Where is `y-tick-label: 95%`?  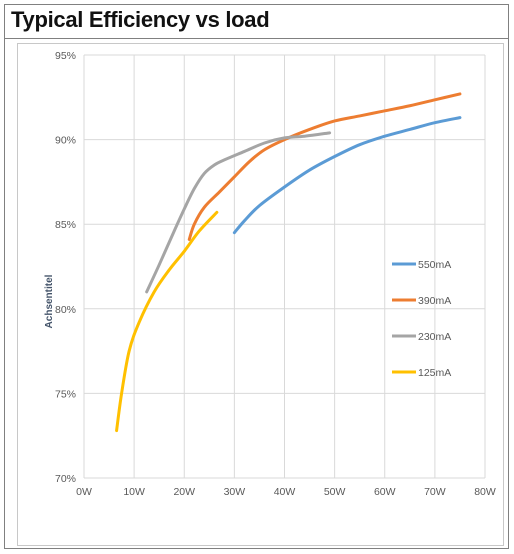
y-tick-label: 95% is located at coordinates (65, 56).